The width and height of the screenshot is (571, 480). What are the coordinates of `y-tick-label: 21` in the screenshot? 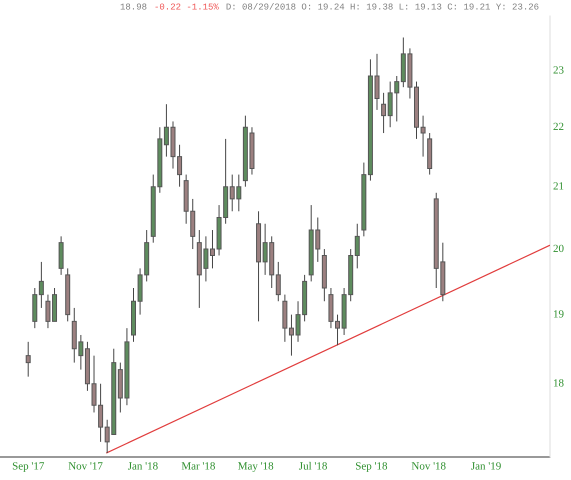 It's located at (558, 186).